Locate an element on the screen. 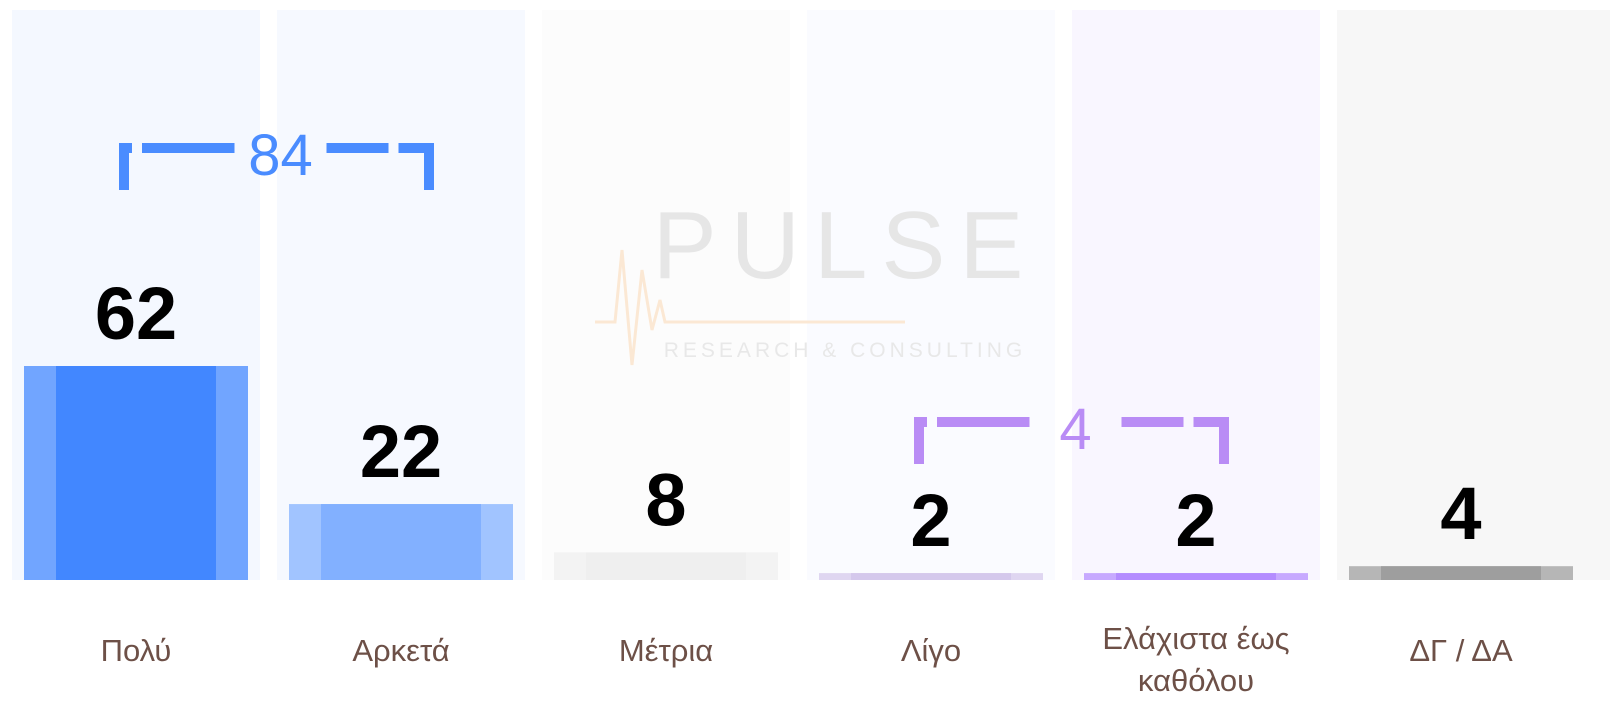 This screenshot has height=711, width=1610. watermark-pulse is located at coordinates (750, 307).